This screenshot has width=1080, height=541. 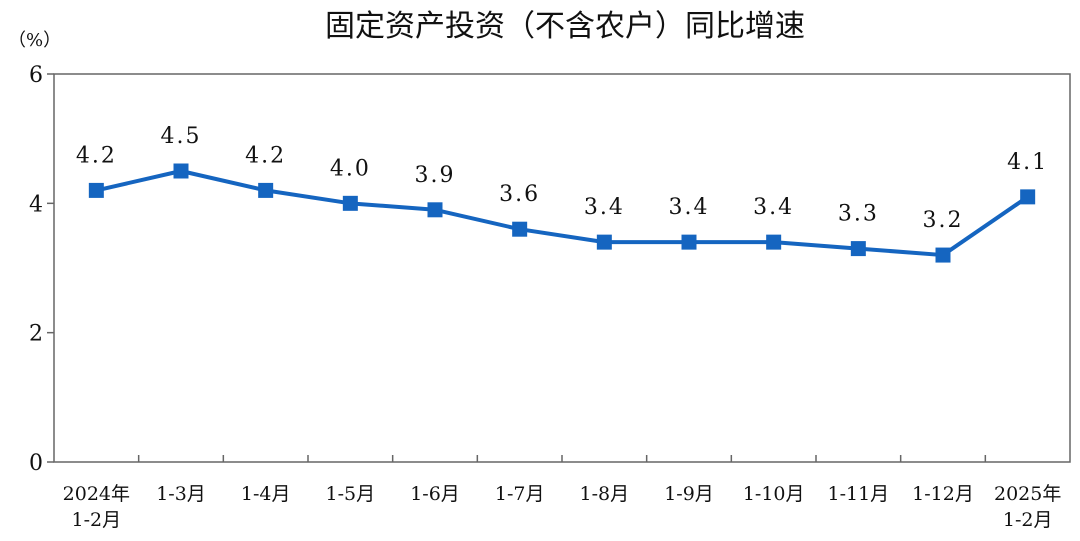 What do you see at coordinates (350, 168) in the screenshot?
I see `data-label: 4.0` at bounding box center [350, 168].